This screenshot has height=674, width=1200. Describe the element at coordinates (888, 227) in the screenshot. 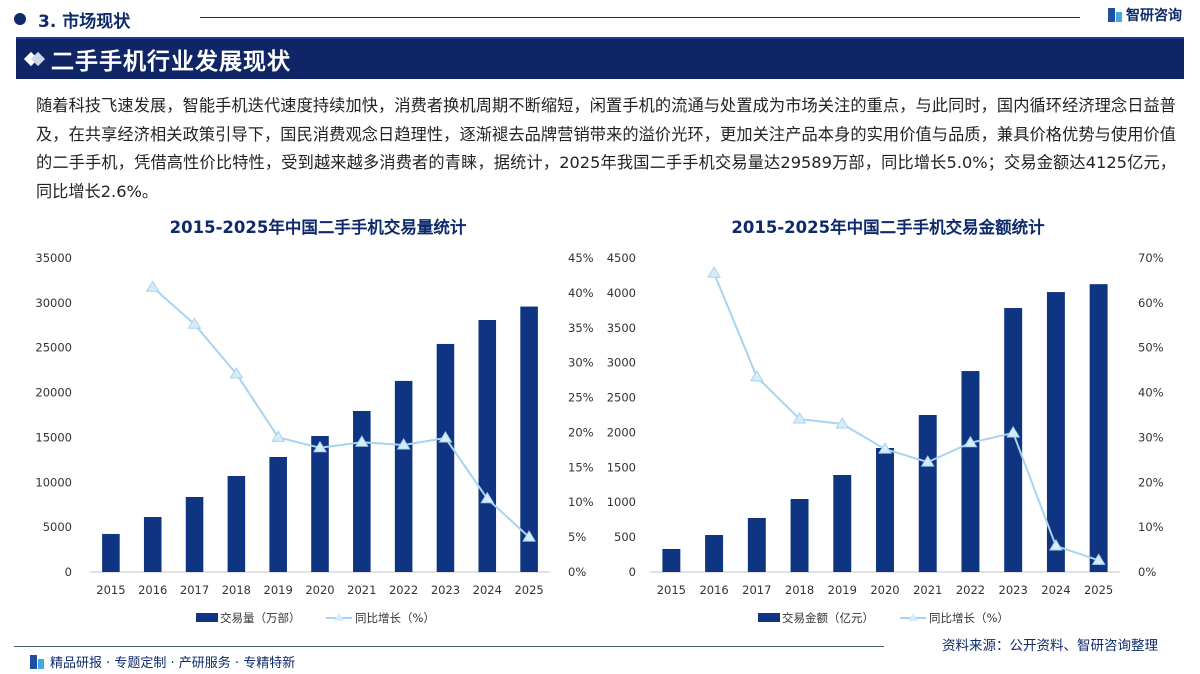

I see `chart-title-amount: 2015-2025年中国二手手机交易金额统计` at that location.